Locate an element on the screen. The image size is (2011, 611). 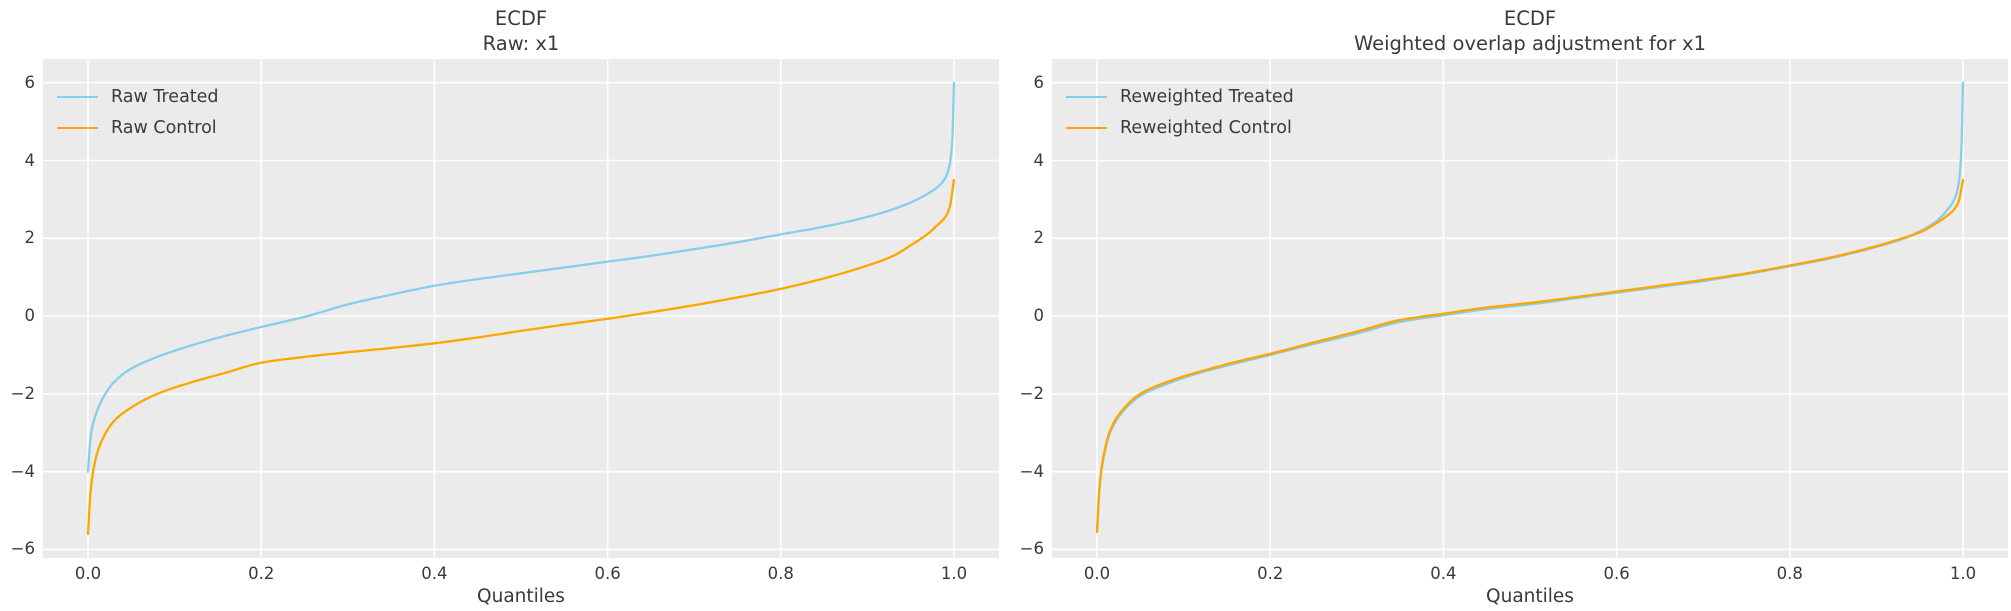
left-x-tick-label: 0.2 is located at coordinates (261, 573).